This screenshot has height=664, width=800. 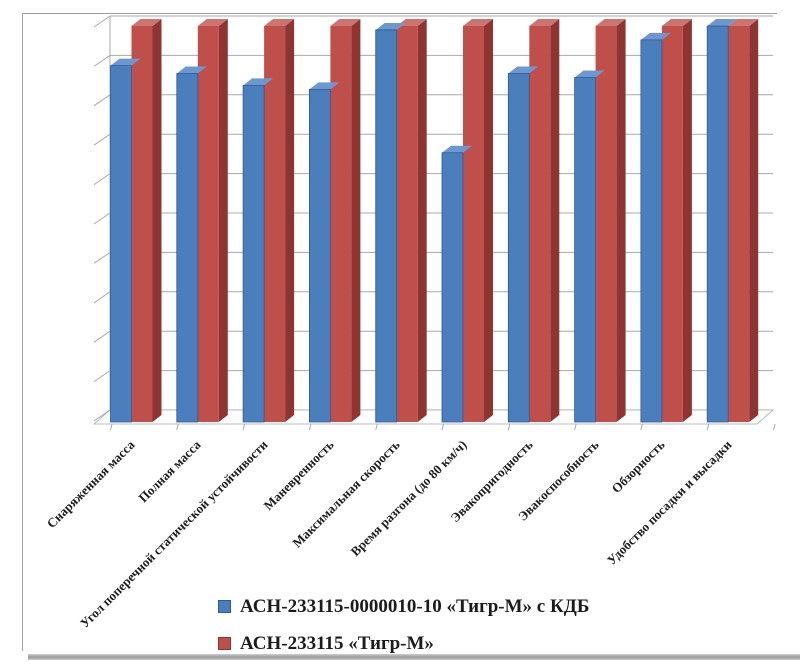 What do you see at coordinates (399, 13) in the screenshot?
I see `figure-border-top` at bounding box center [399, 13].